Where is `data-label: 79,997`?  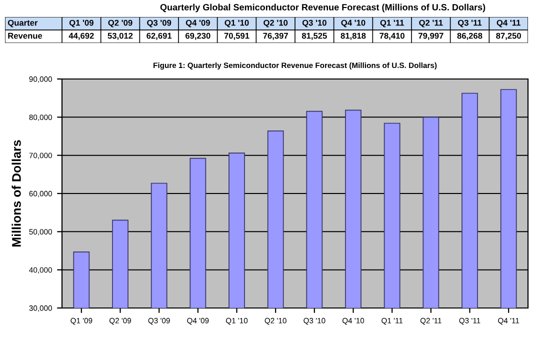
data-label: 79,997 is located at coordinates (431, 36).